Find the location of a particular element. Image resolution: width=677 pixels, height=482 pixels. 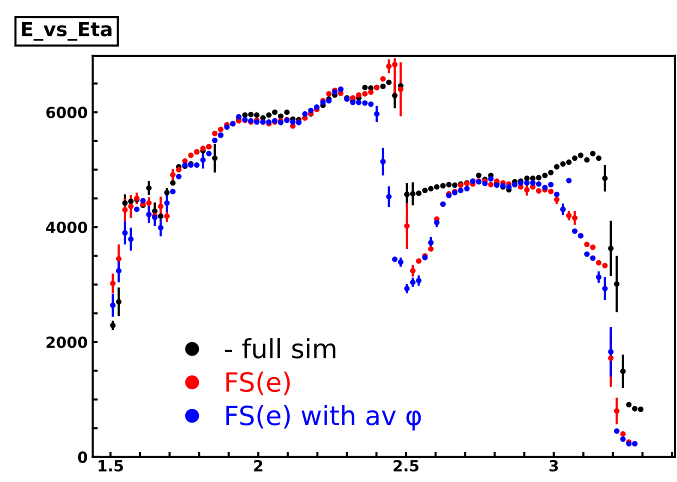

x-tick-label: 1.5 is located at coordinates (110, 466).